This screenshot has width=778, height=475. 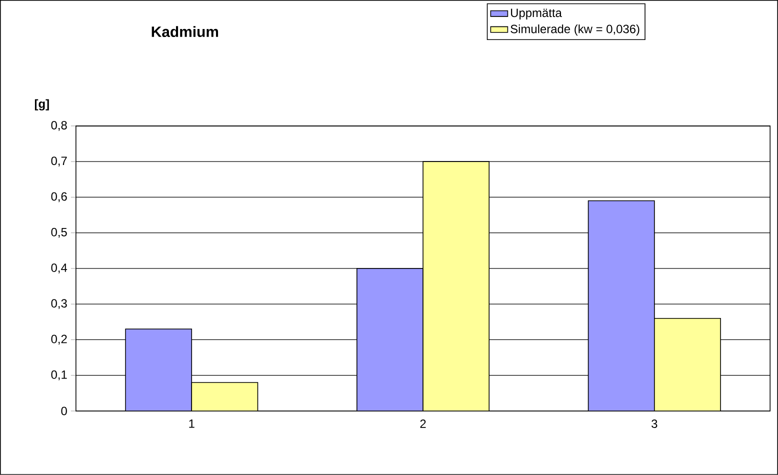 What do you see at coordinates (59, 269) in the screenshot?
I see `y-tick-label: 0,4` at bounding box center [59, 269].